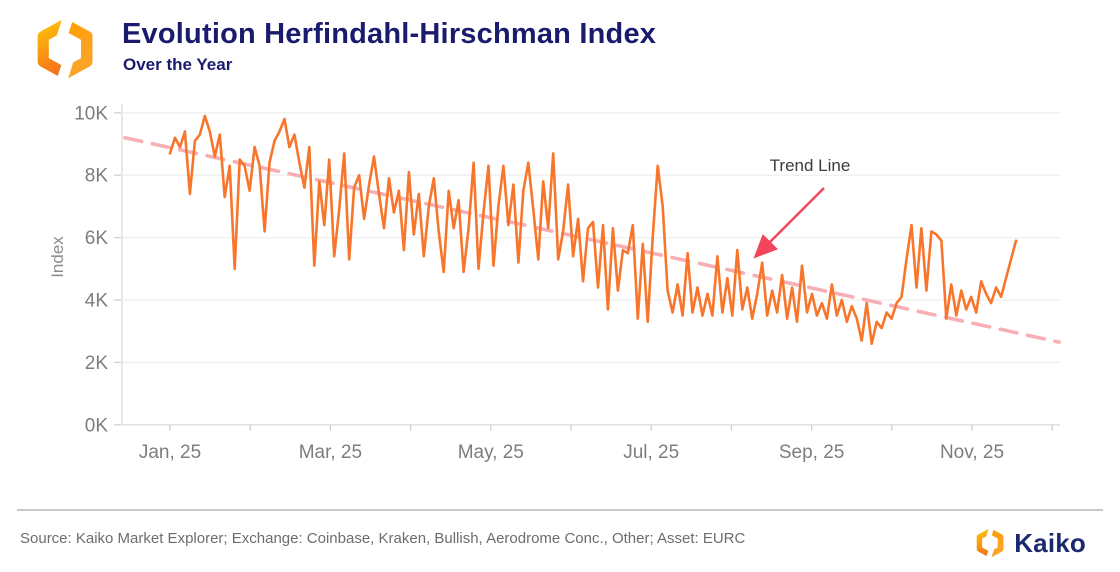 The height and width of the screenshot is (572, 1120). Describe the element at coordinates (97, 363) in the screenshot. I see `svg-text: 2K` at that location.